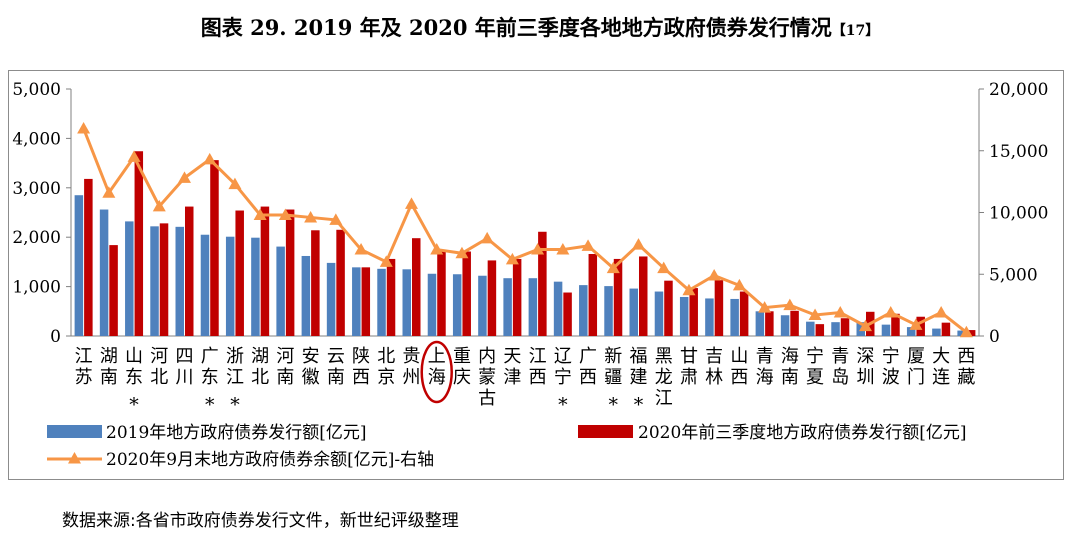  Describe the element at coordinates (512, 356) in the screenshot. I see `x-tick-label: 天` at that location.